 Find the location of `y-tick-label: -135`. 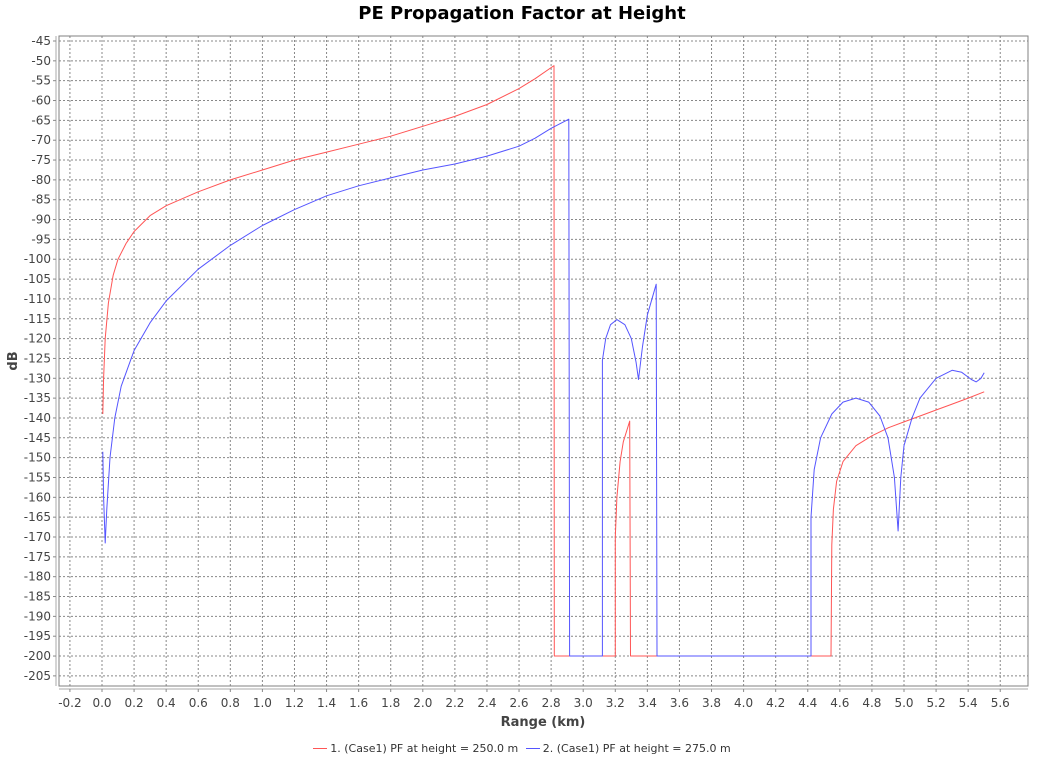

y-tick-label: -135 is located at coordinates (37, 398).